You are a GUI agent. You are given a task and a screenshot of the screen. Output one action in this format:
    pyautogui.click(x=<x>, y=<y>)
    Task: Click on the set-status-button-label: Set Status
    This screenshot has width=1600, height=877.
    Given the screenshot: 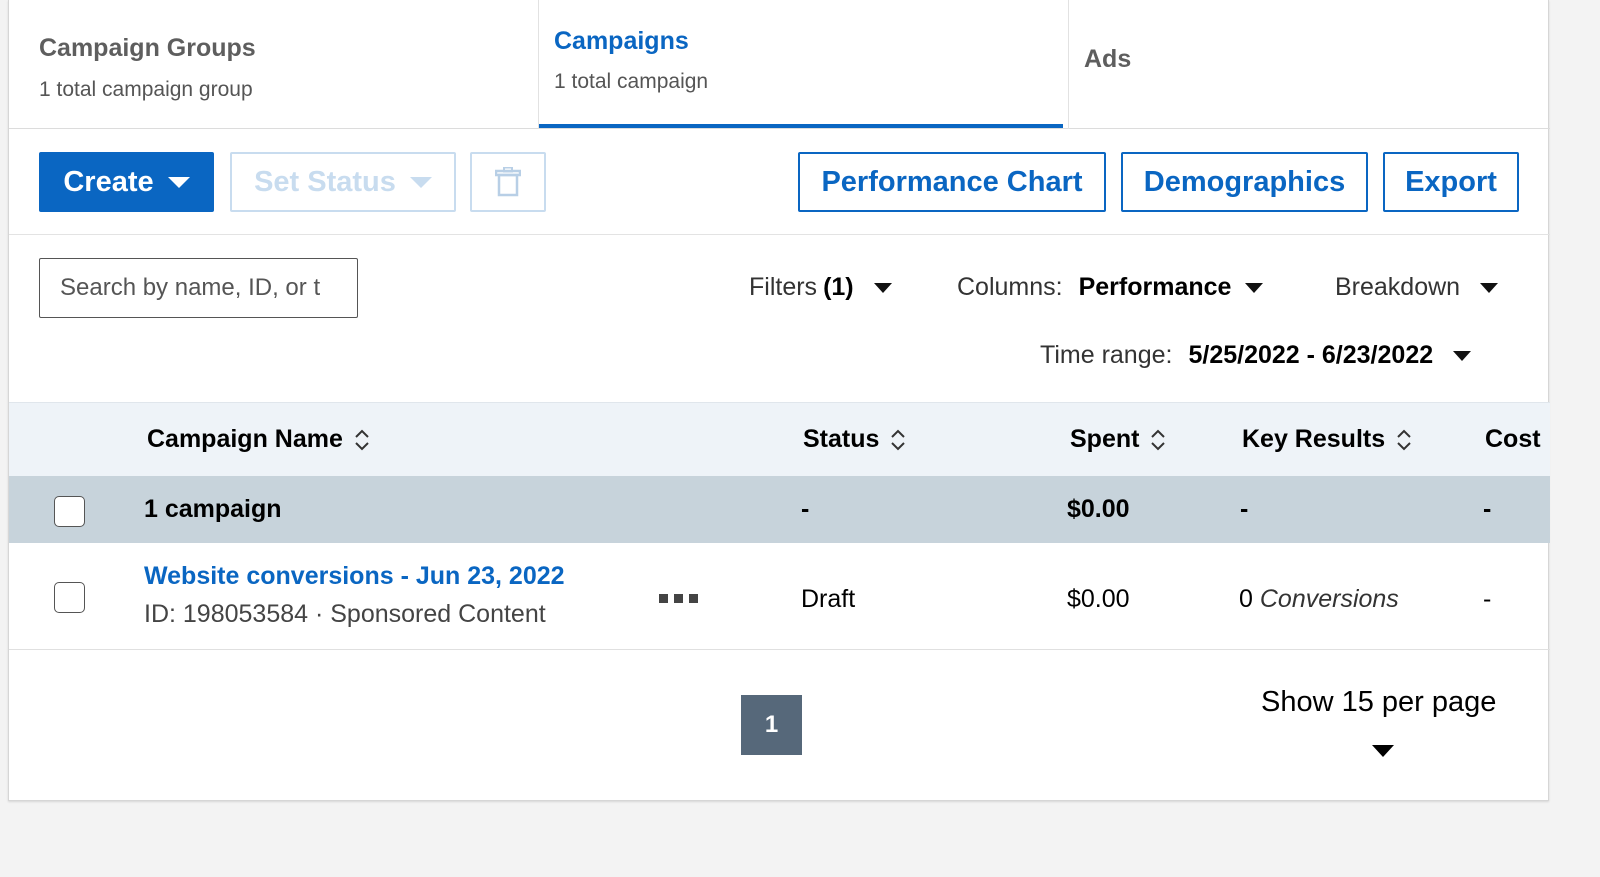 What is the action you would take?
    pyautogui.click(x=325, y=181)
    